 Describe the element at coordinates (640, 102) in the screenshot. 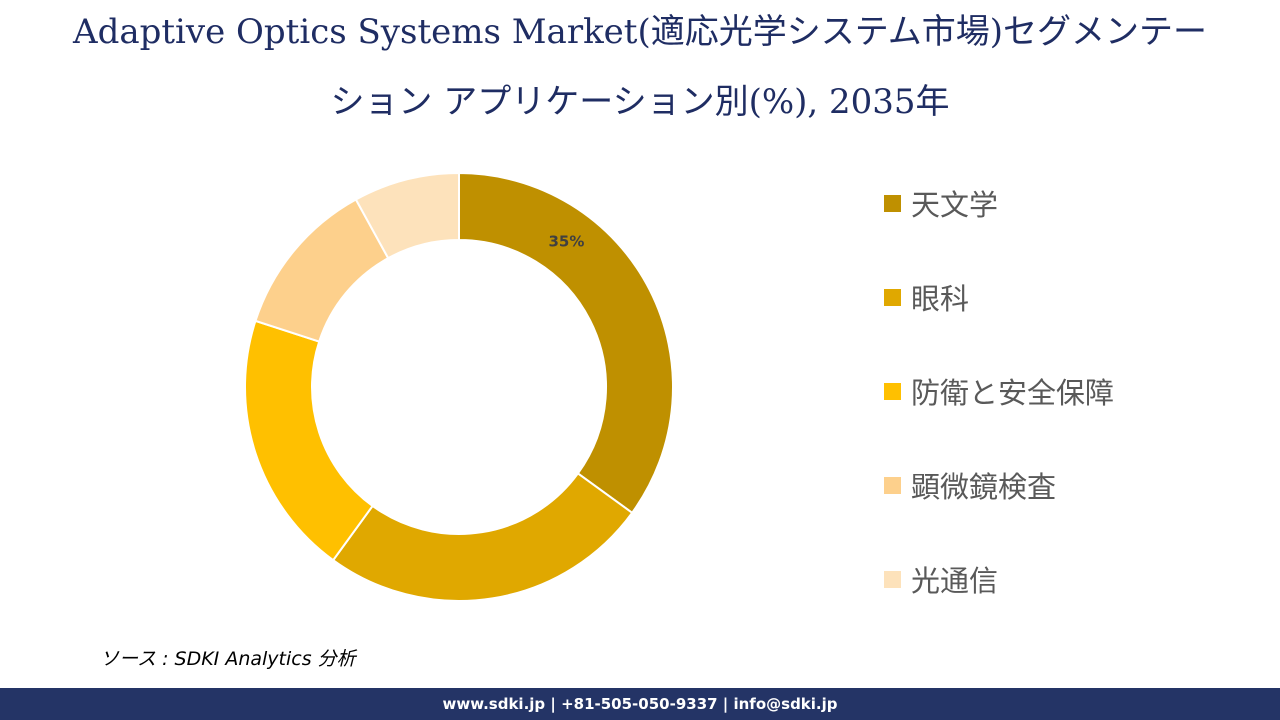

I see `chart-title-line-2: ション アプリケーション別(%), 2035年` at that location.